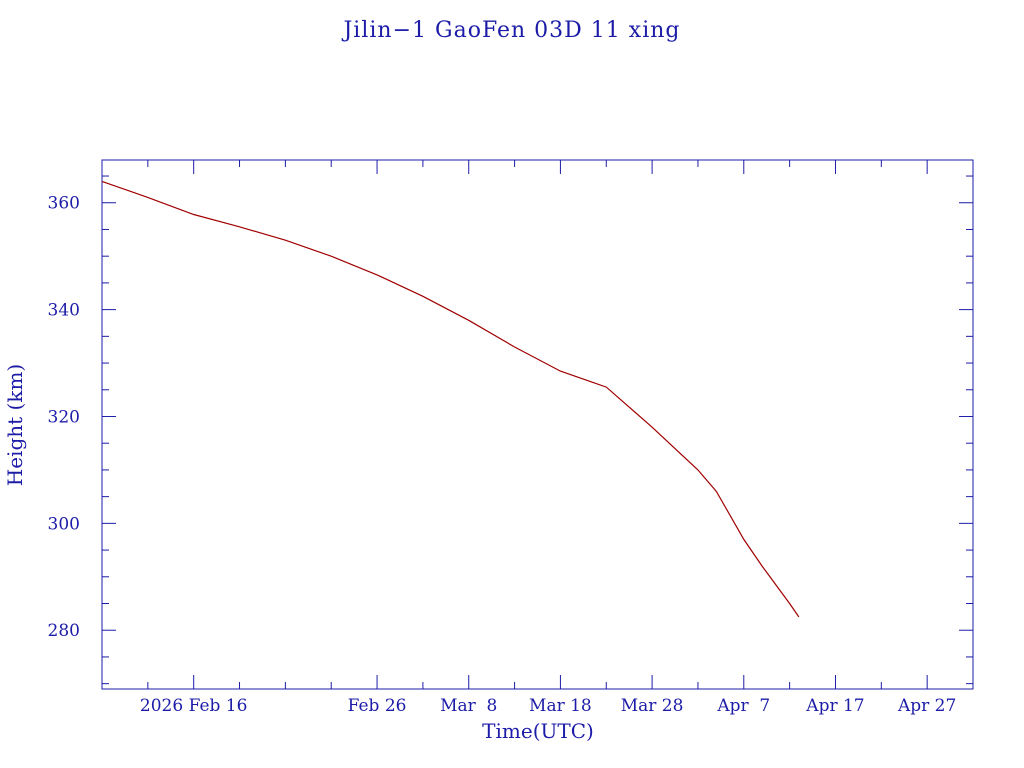 The image size is (1024, 768). What do you see at coordinates (64, 524) in the screenshot?
I see `y-tick-label: 300` at bounding box center [64, 524].